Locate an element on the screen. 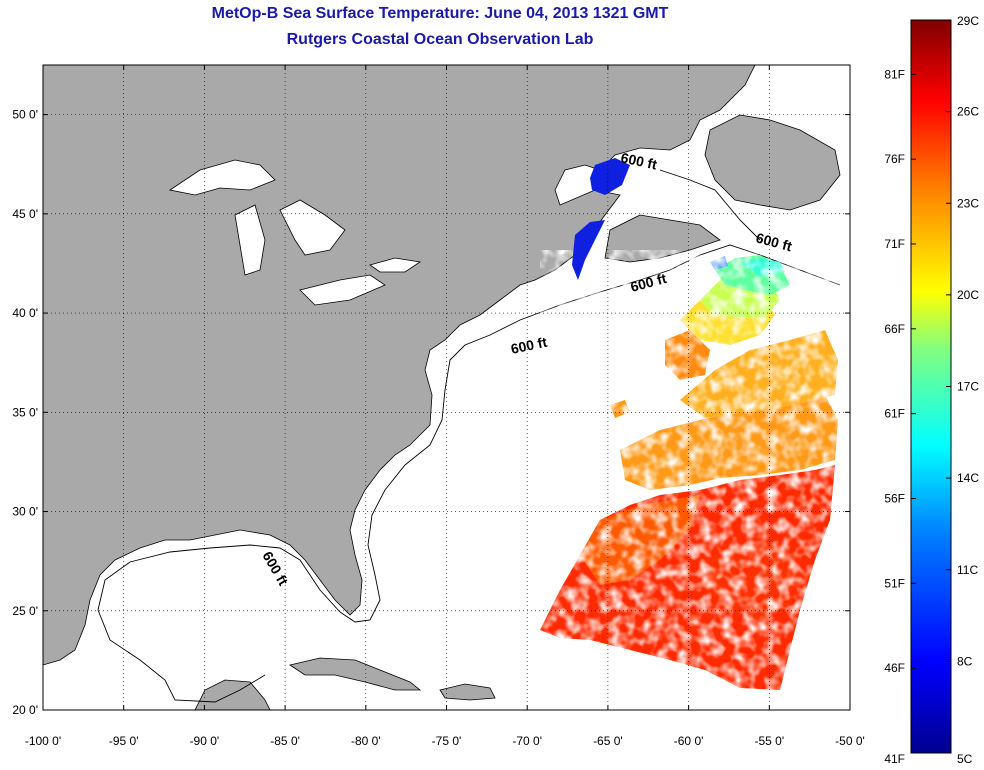 Image resolution: width=984 pixels, height=770 pixels. great-lakes is located at coordinates (295, 232).